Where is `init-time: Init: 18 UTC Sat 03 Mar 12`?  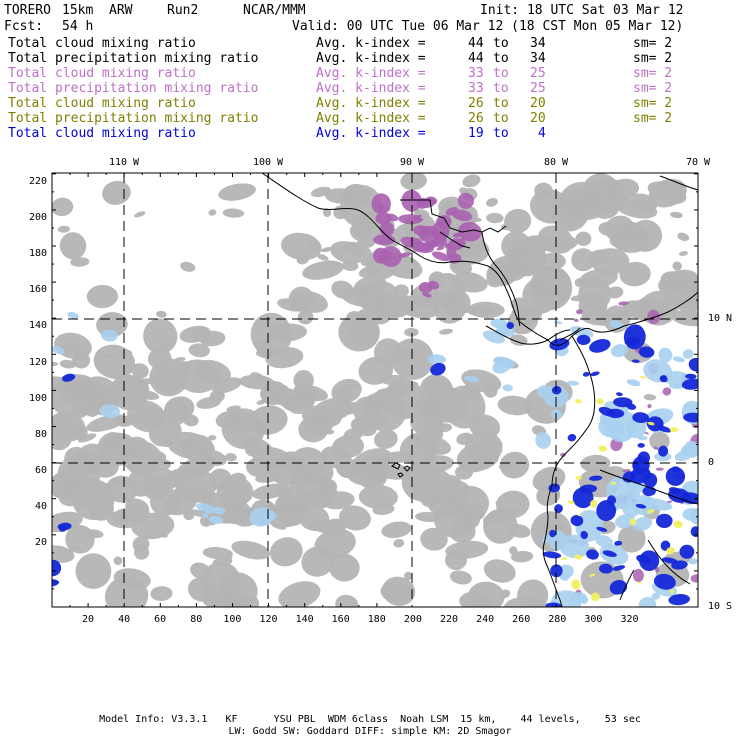 init-time: Init: 18 UTC Sat 03 Mar 12 is located at coordinates (582, 10).